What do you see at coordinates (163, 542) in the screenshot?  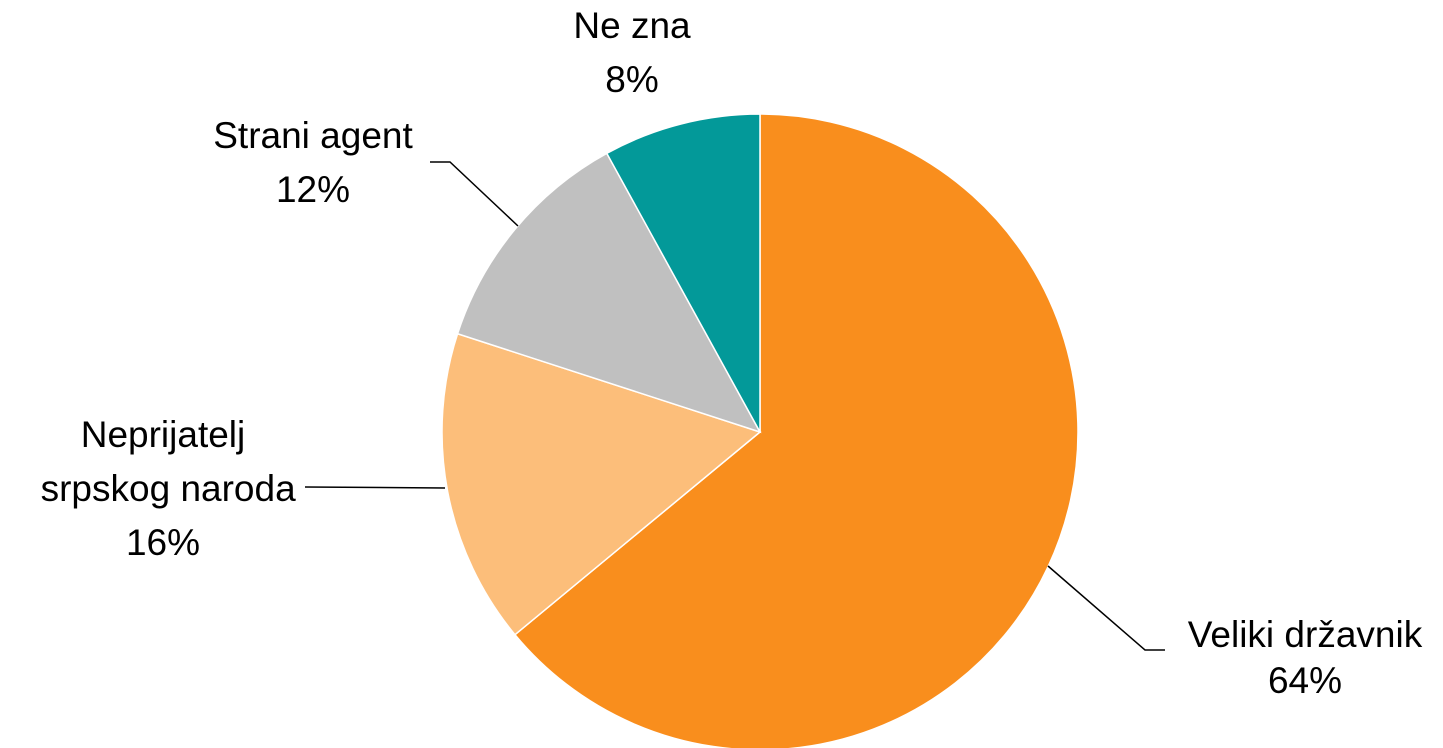 I see `value-label: 16%` at bounding box center [163, 542].